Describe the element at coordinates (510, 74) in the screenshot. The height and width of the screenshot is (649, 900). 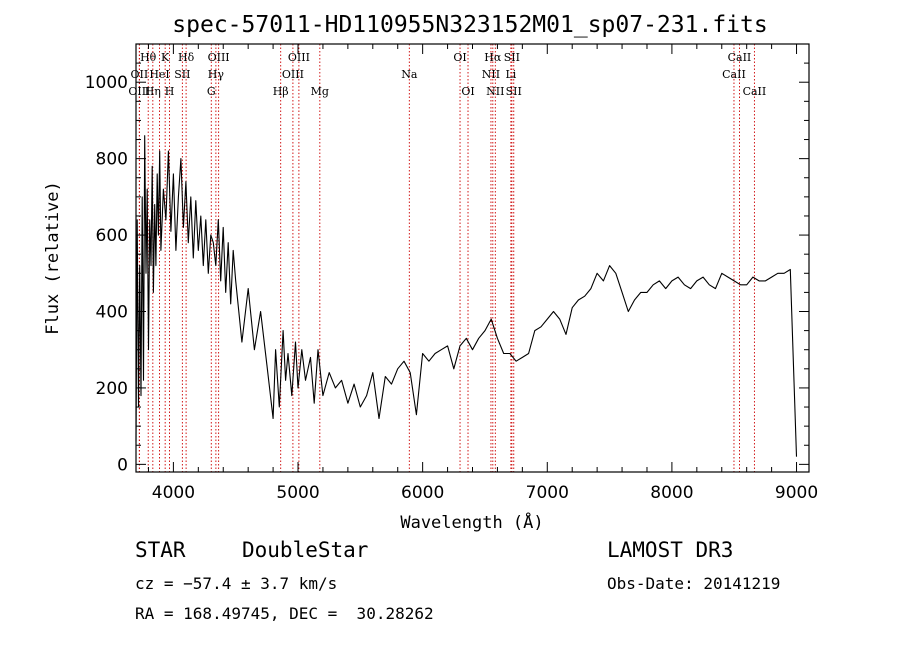
I see `line-marker-label: Li` at that location.